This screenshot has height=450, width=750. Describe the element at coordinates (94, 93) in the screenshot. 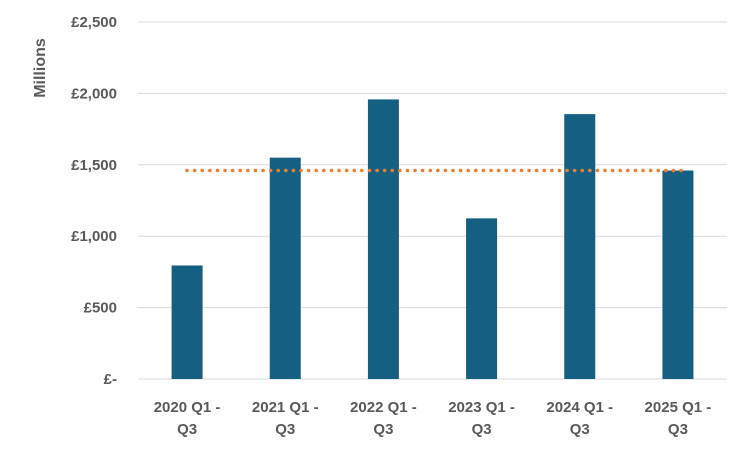

I see `y-tick-label: £2,000` at that location.